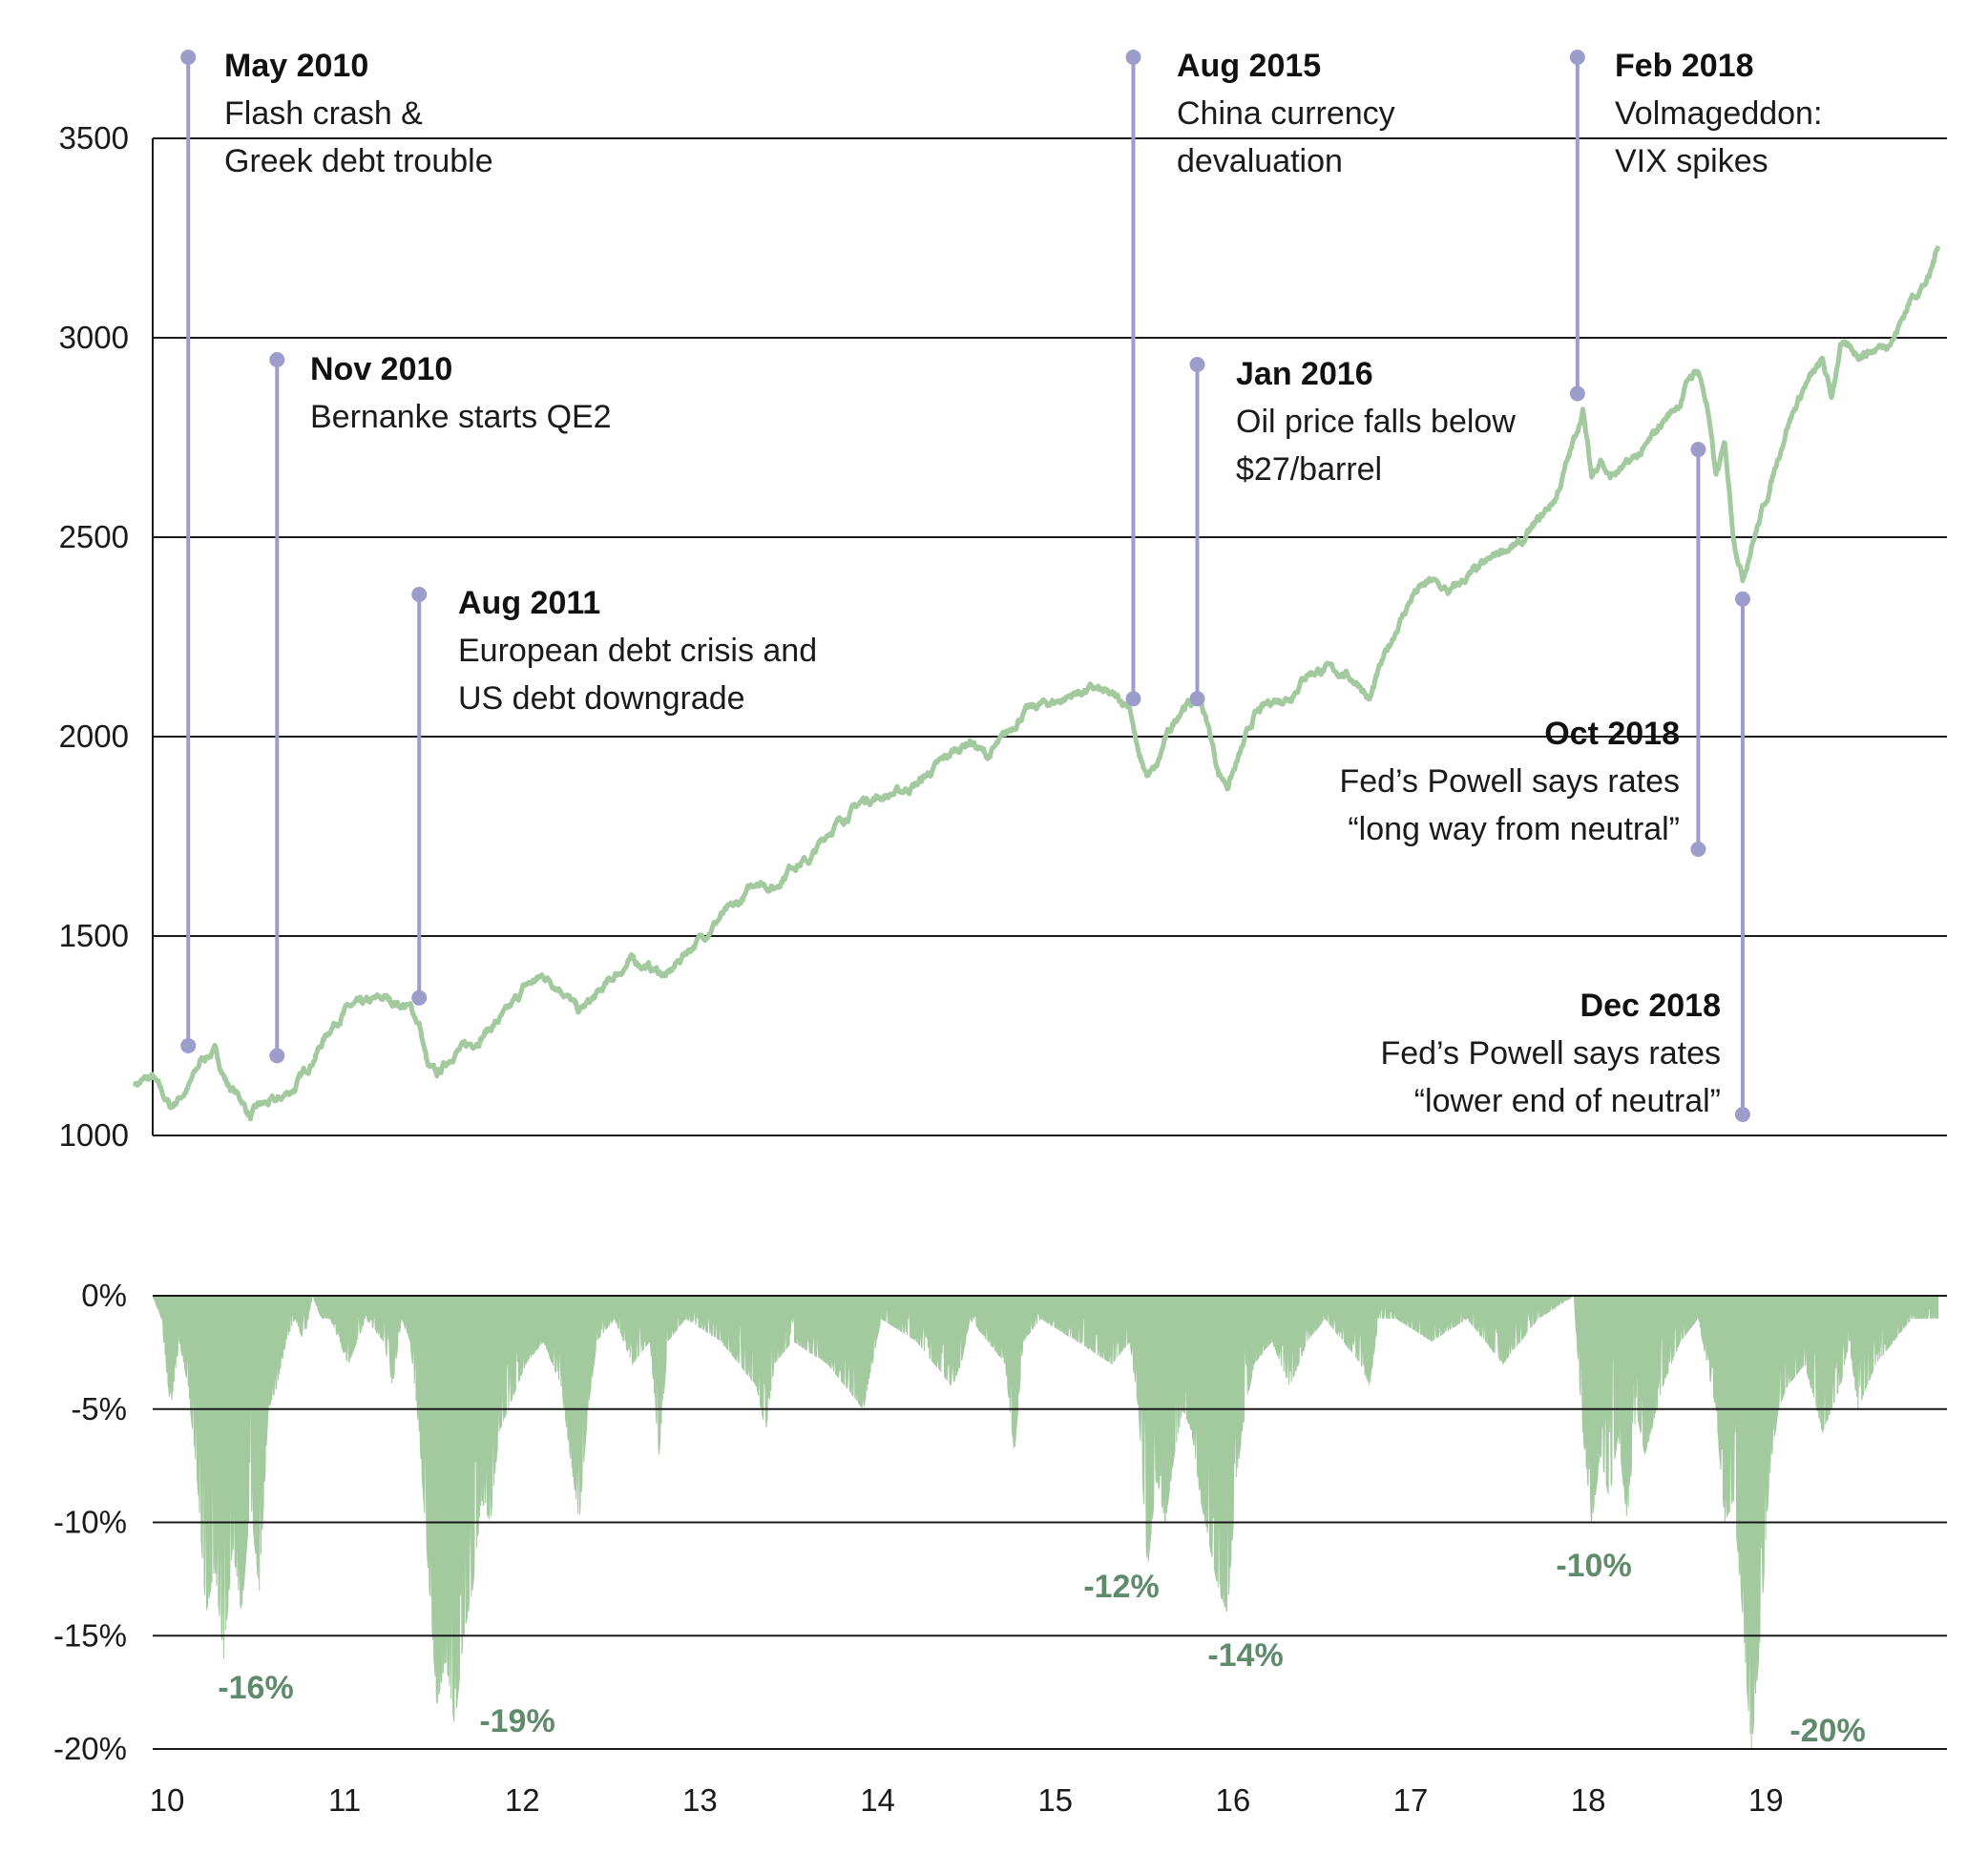  What do you see at coordinates (94, 337) in the screenshot?
I see `price-y-tick-label: 3000` at bounding box center [94, 337].